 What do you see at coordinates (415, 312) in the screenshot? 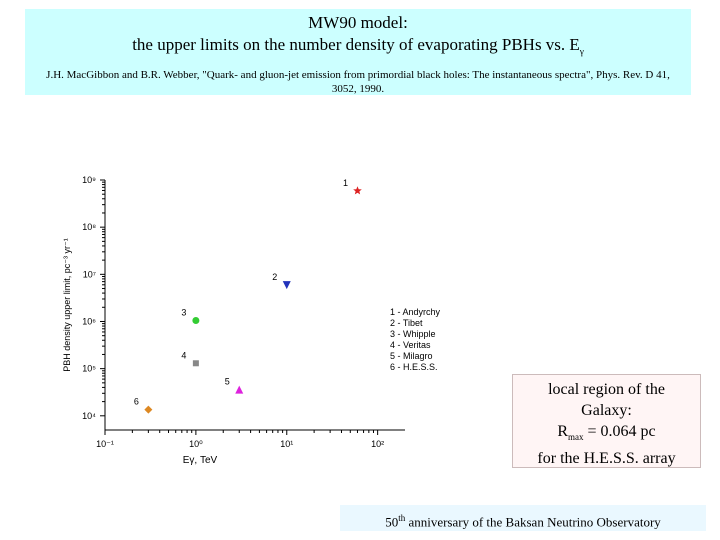
I see `legend-entry: 1 - Andyrchy` at bounding box center [415, 312].